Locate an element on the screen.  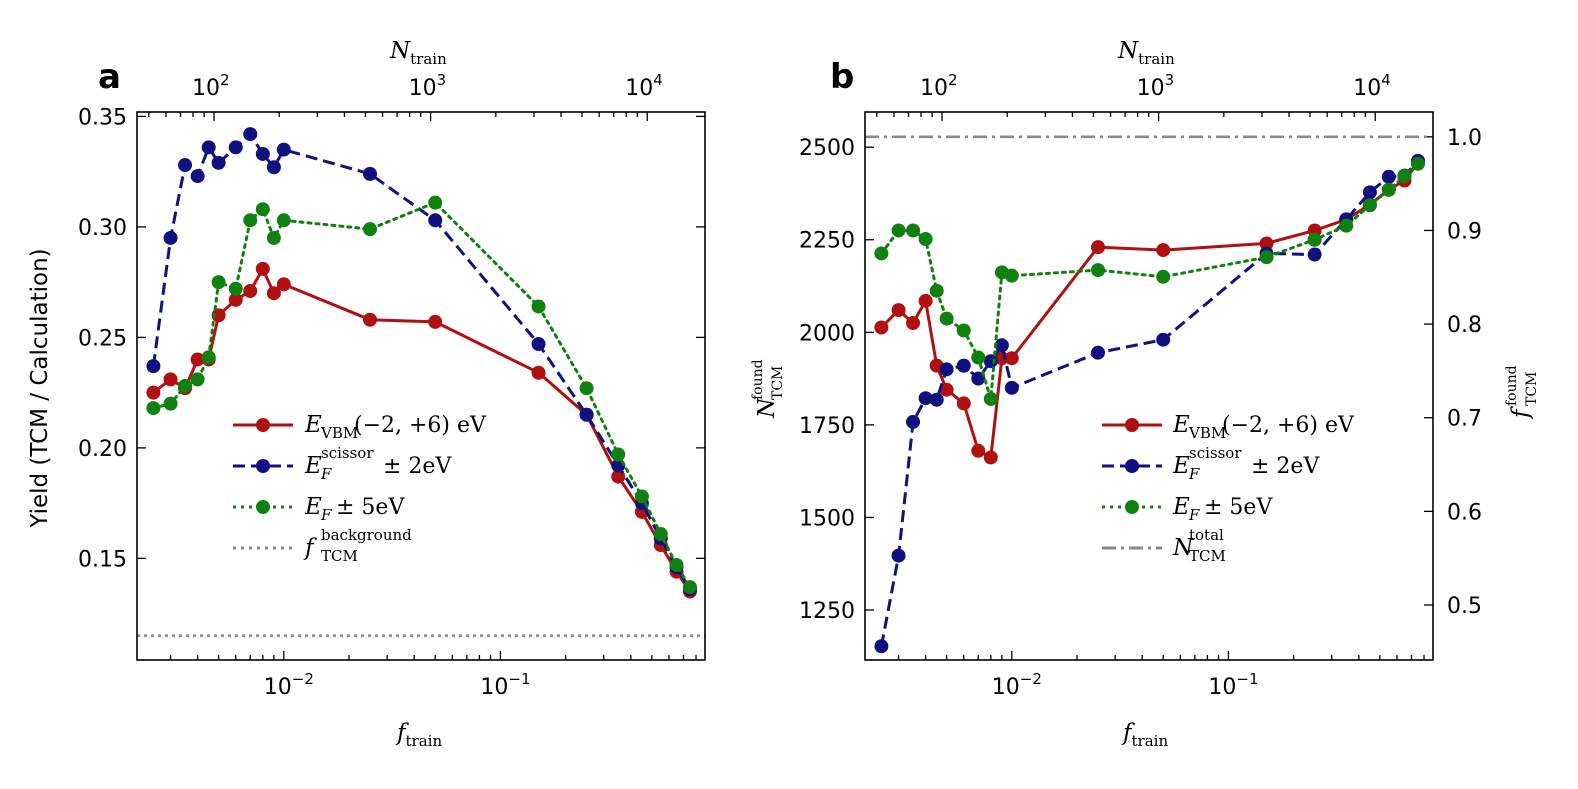
right-y-tick-label: 0.8 is located at coordinates (1464, 325).